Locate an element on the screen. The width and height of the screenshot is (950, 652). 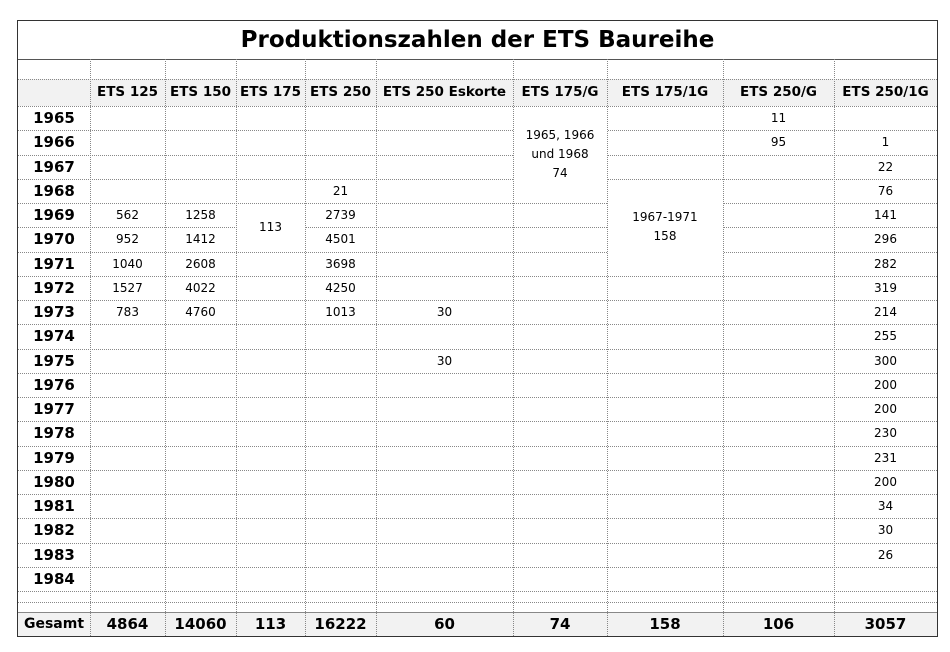
year-label: 1977 is located at coordinates (54, 409).